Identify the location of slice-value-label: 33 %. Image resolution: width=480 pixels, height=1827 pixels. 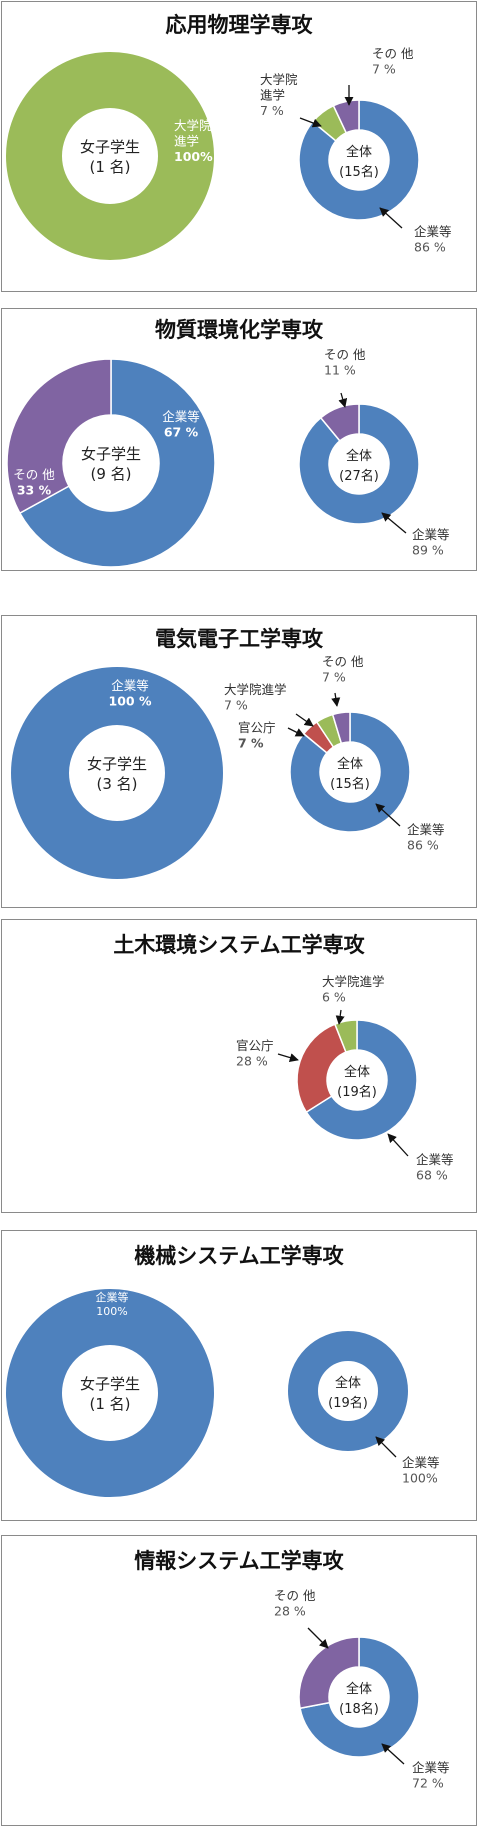
(34, 490).